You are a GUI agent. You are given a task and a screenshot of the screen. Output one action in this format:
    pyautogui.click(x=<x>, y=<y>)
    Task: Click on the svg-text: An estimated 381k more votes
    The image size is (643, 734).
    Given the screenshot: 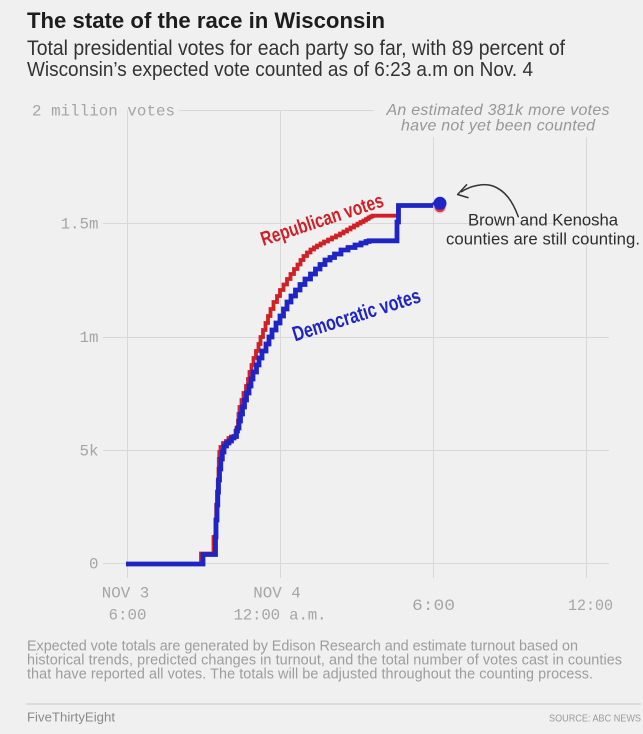 What is the action you would take?
    pyautogui.click(x=498, y=110)
    